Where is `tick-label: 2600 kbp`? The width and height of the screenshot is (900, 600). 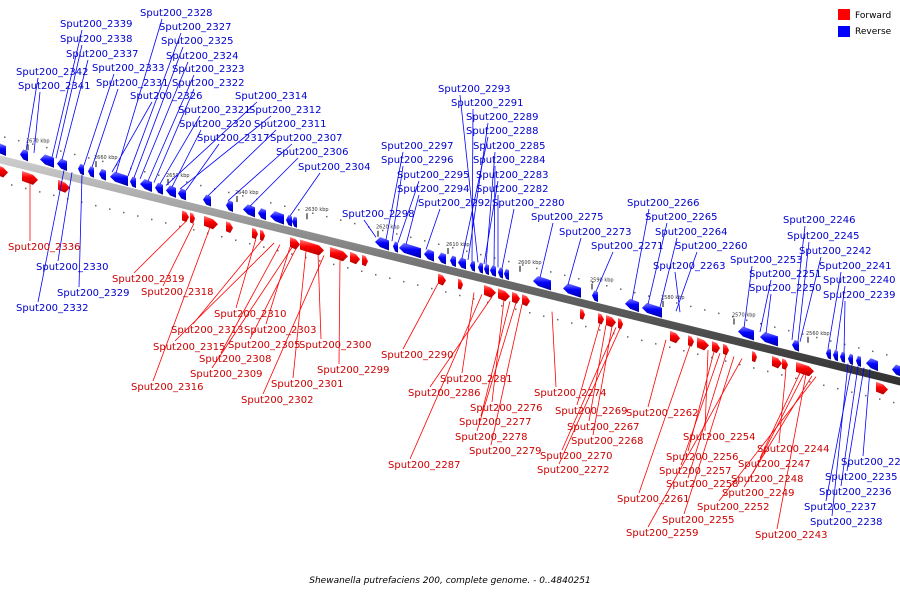
tick-label: 2600 kbp is located at coordinates (530, 263).